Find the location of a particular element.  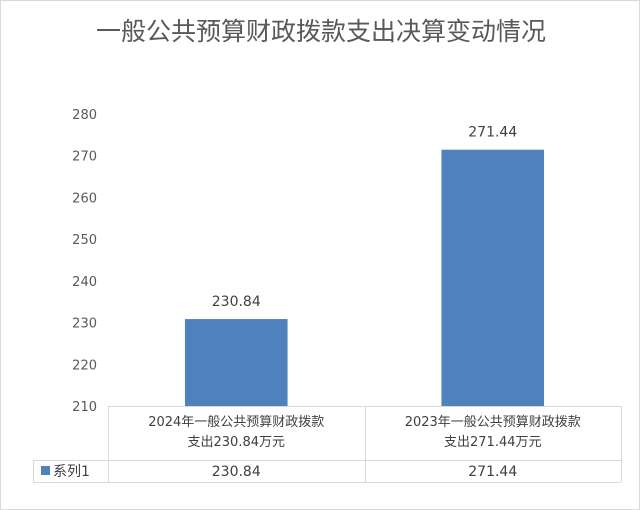

y-tick-label: 210 is located at coordinates (84, 407).